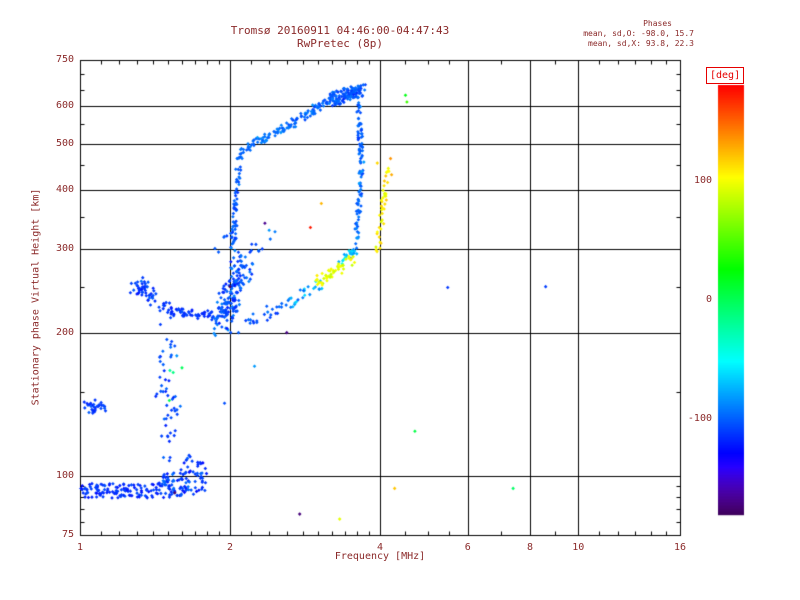 This screenshot has height=600, width=800. What do you see at coordinates (380, 547) in the screenshot?
I see `x-tick-label: 4` at bounding box center [380, 547].